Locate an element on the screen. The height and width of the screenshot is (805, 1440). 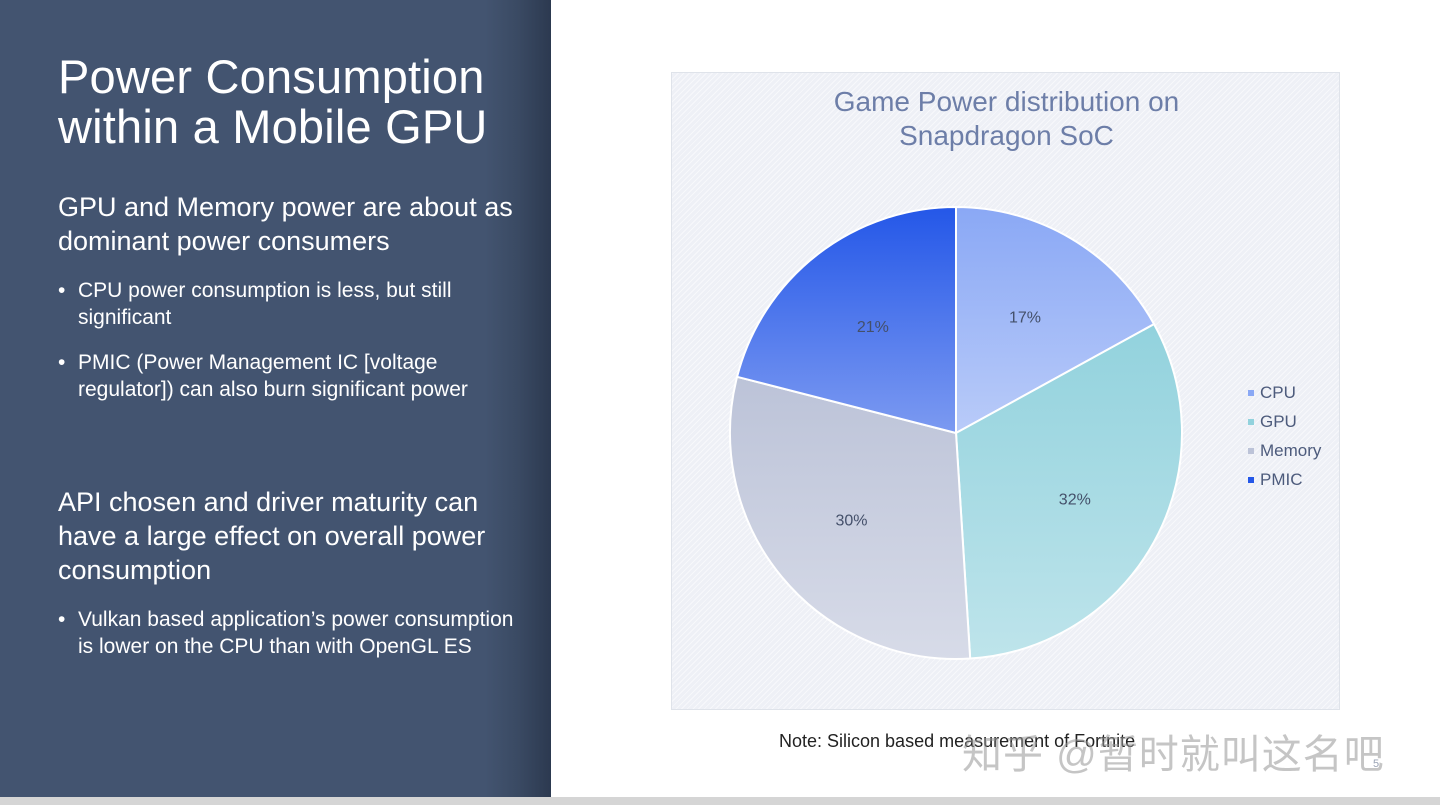
legend-item-memory: Memory is located at coordinates (1284, 450).